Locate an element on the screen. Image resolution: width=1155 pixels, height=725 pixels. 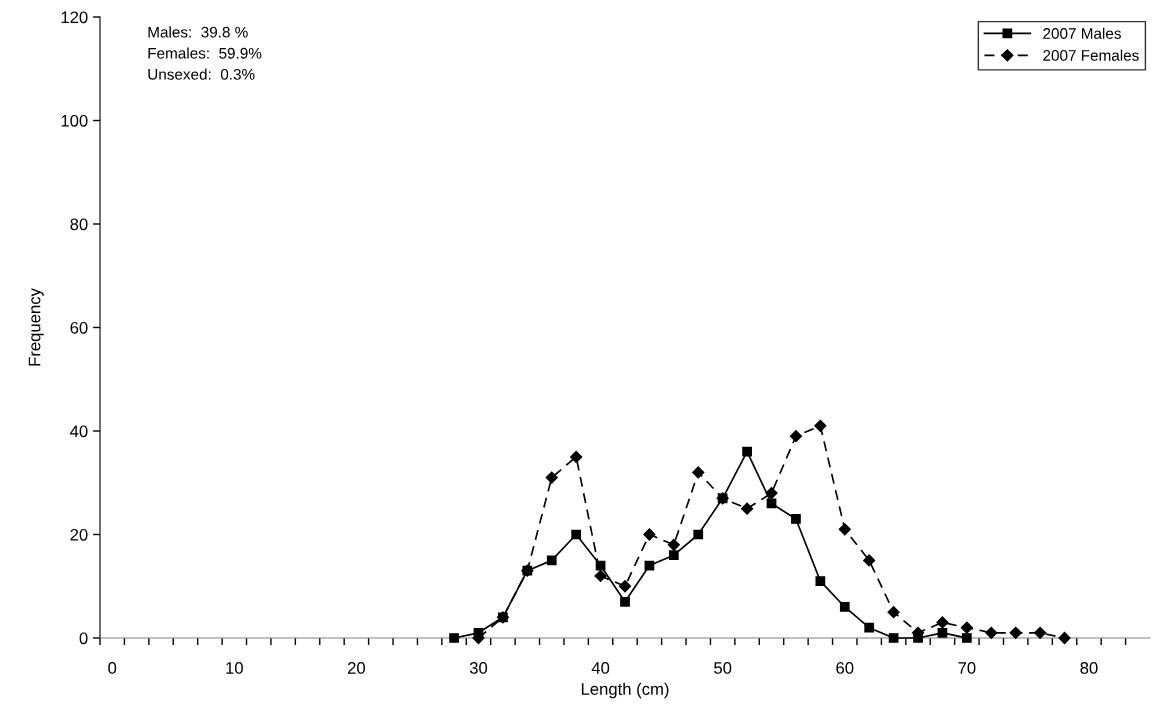
x-axis-title: Length (cm) is located at coordinates (625, 690).